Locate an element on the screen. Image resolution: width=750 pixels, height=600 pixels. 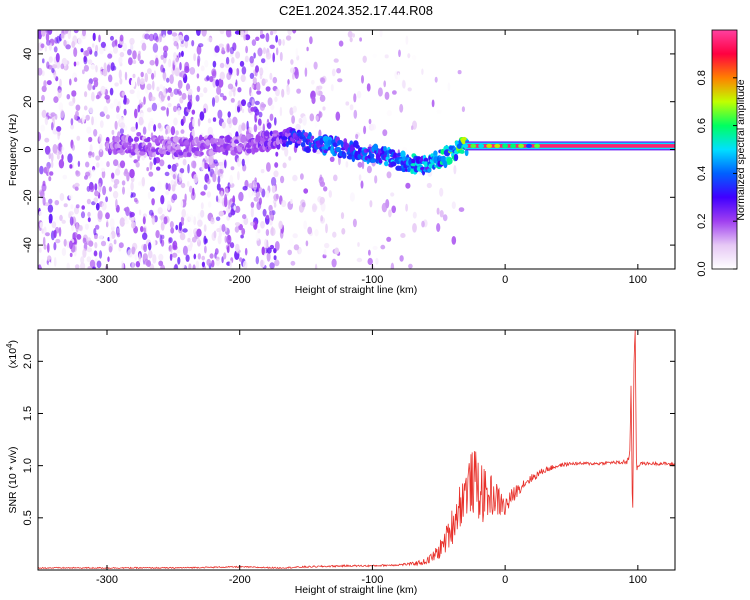
colorbar-gradient is located at coordinates (724, 149).